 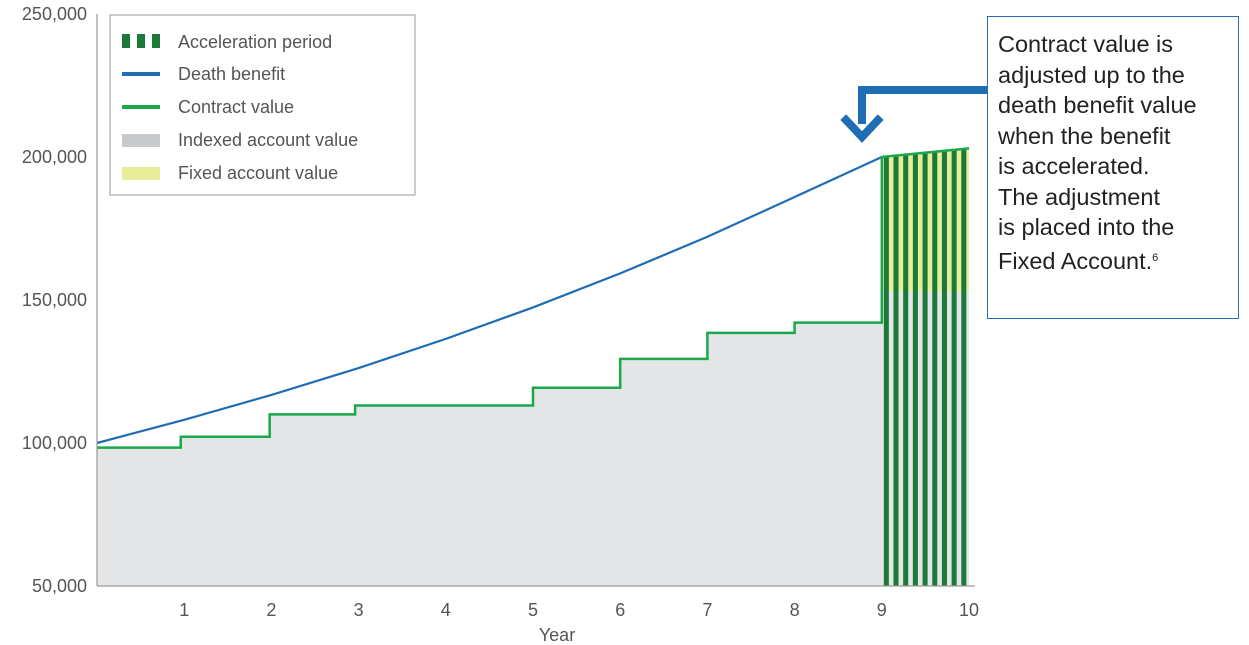 I want to click on callout-line: Contract value is, so click(x=1086, y=44).